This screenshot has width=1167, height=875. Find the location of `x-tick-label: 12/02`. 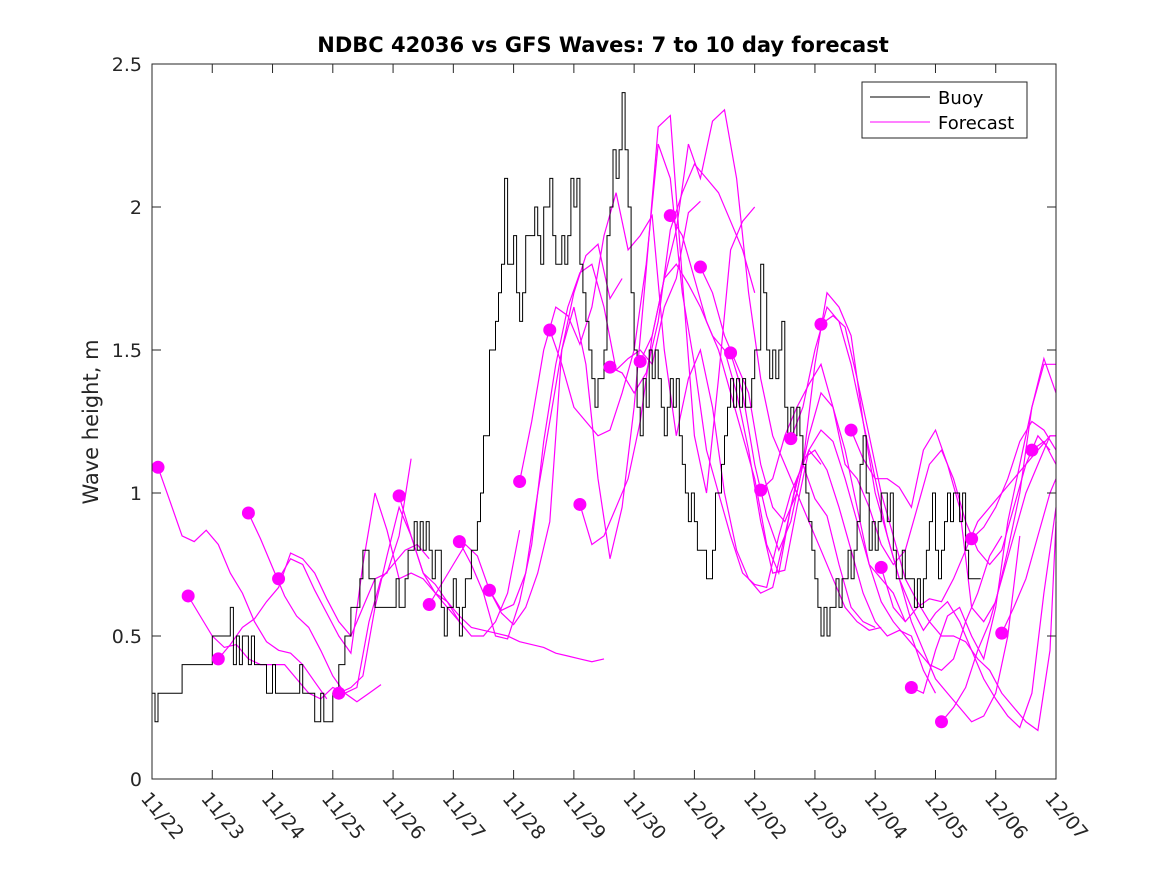

x-tick-label: 12/02 is located at coordinates (765, 816).